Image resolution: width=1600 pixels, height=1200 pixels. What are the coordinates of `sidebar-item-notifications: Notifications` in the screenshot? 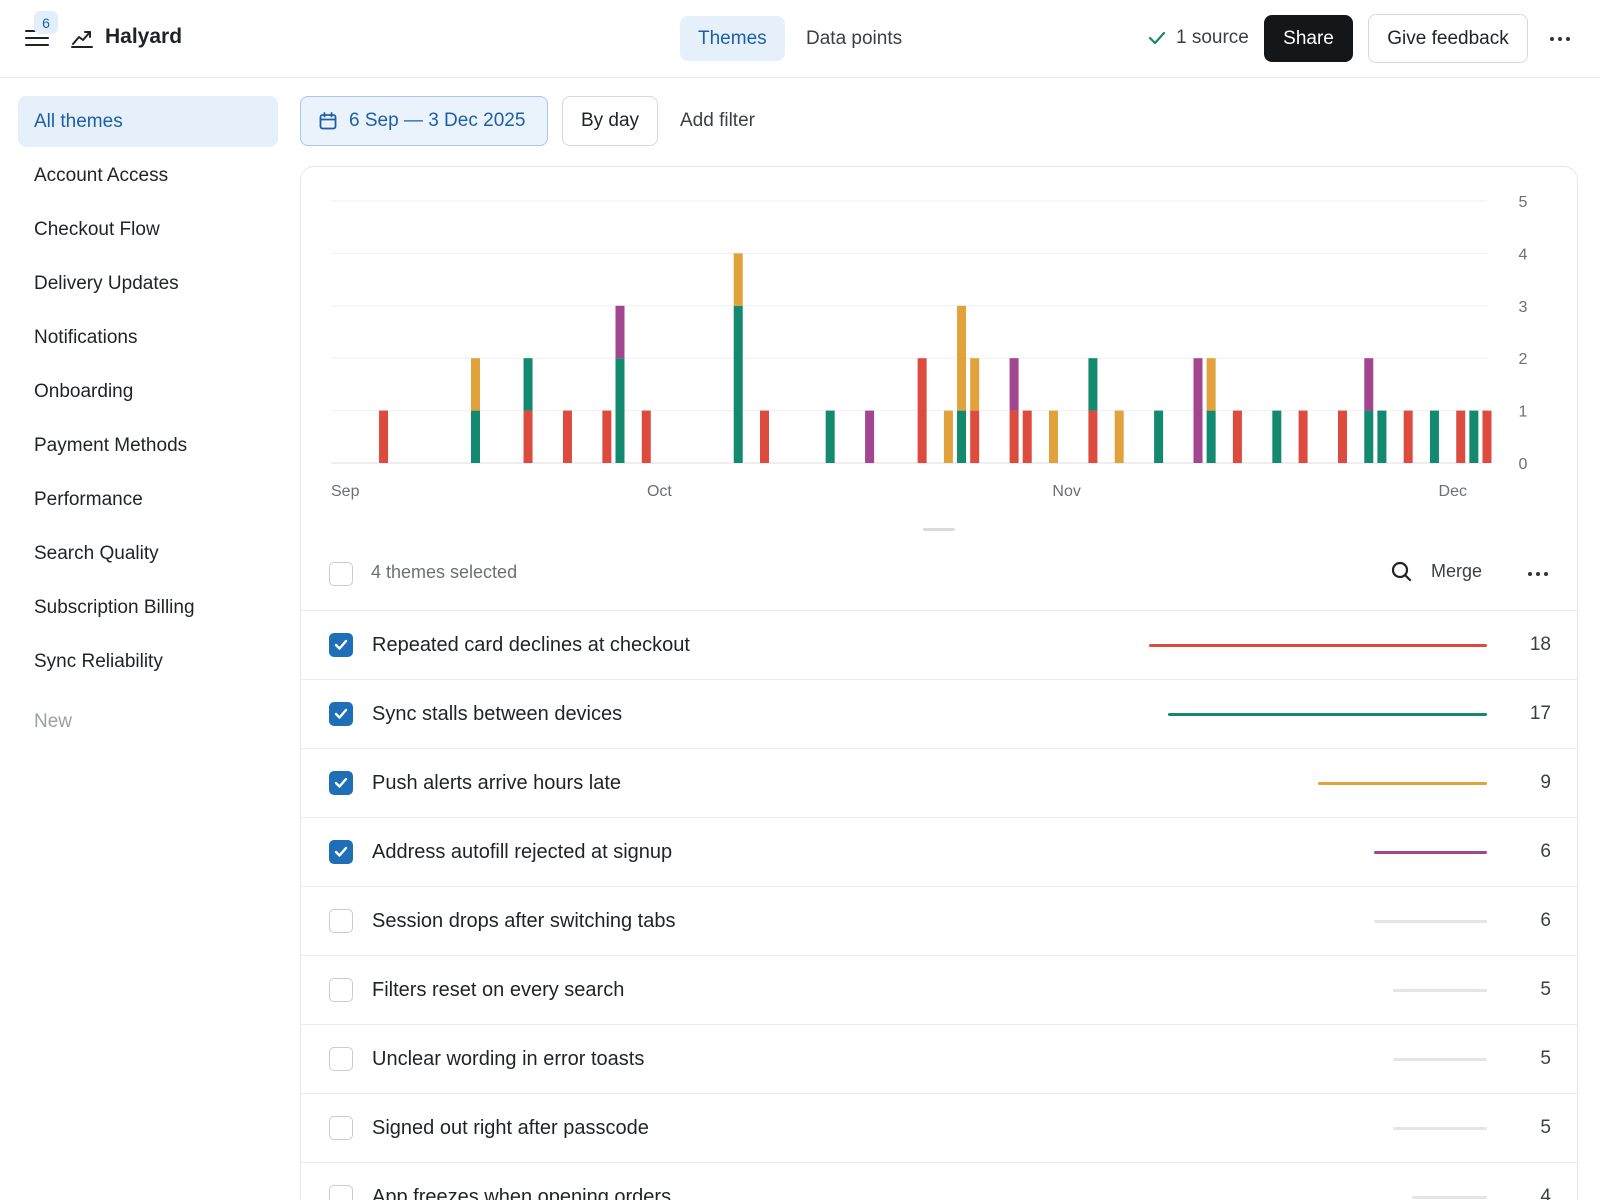 It's located at (86, 337).